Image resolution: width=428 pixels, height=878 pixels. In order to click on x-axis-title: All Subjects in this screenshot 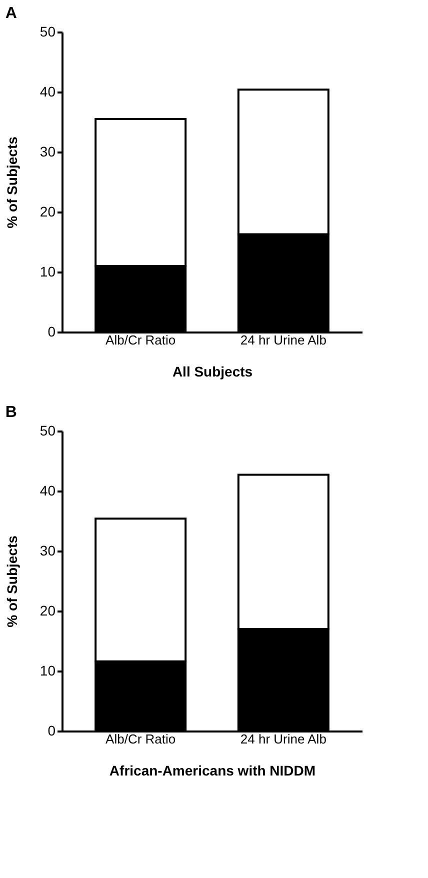, I will do `click(212, 372)`.